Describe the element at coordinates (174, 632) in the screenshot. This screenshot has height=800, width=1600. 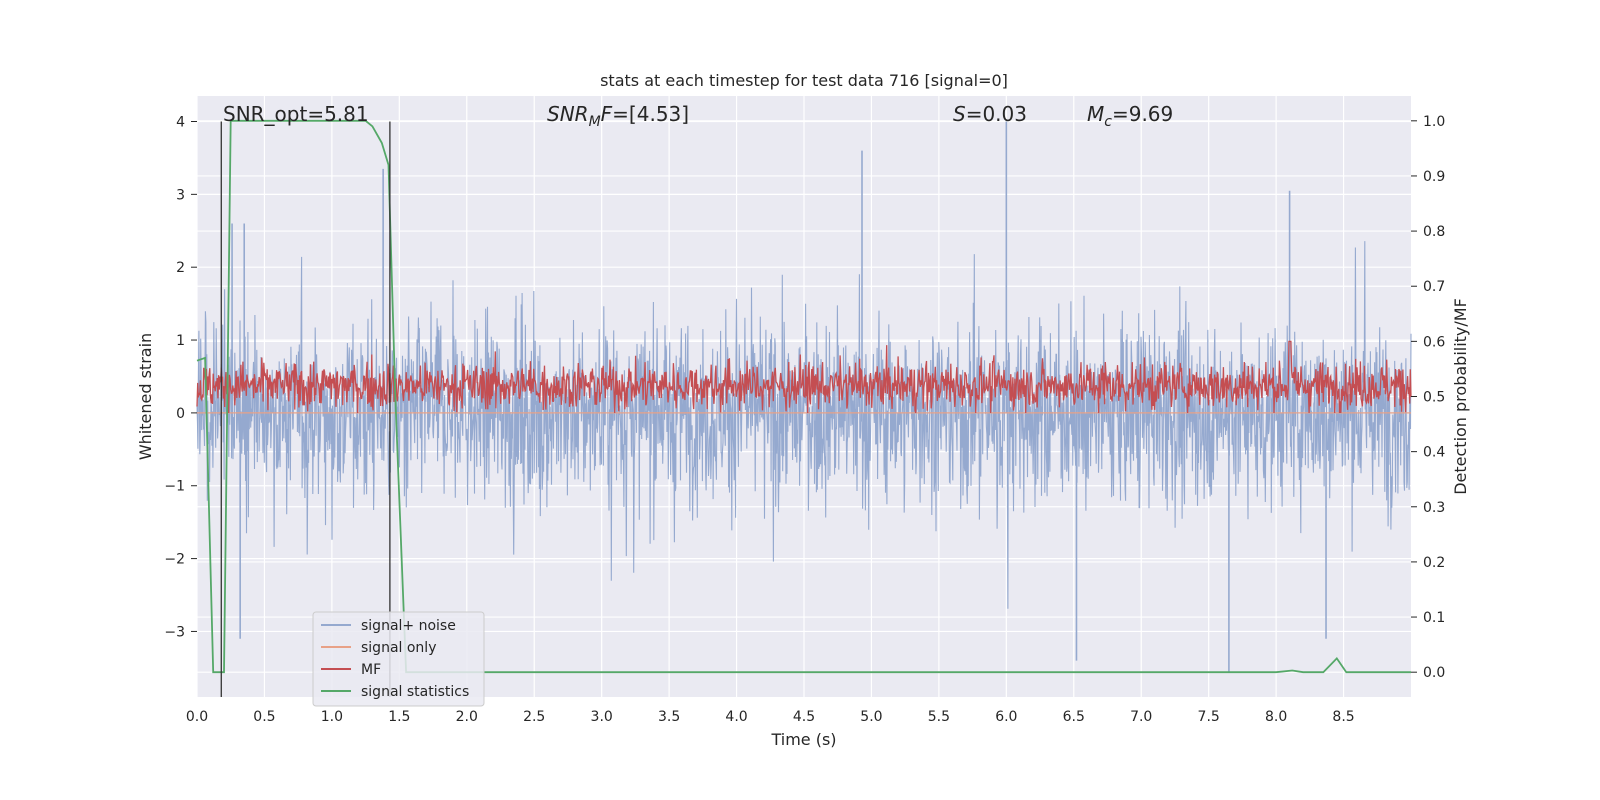
I see `y-left-tick-label: −3` at that location.